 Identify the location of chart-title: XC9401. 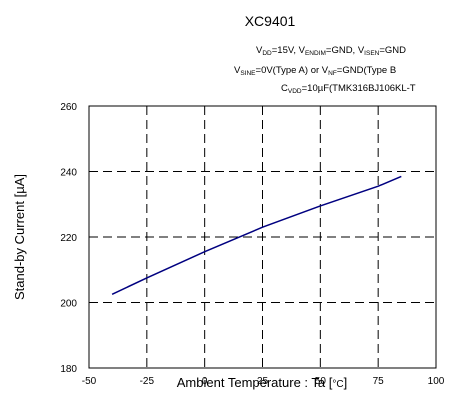
(270, 21).